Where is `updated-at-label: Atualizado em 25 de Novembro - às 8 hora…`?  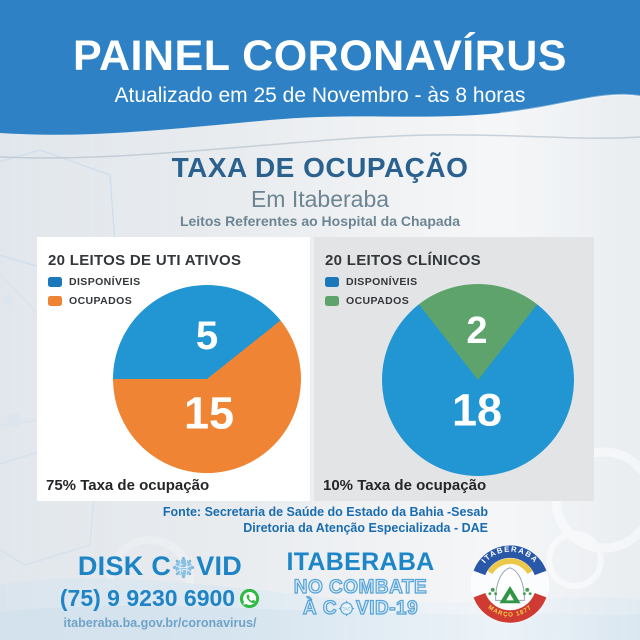 updated-at-label: Atualizado em 25 de Novembro - às 8 hora… is located at coordinates (320, 95).